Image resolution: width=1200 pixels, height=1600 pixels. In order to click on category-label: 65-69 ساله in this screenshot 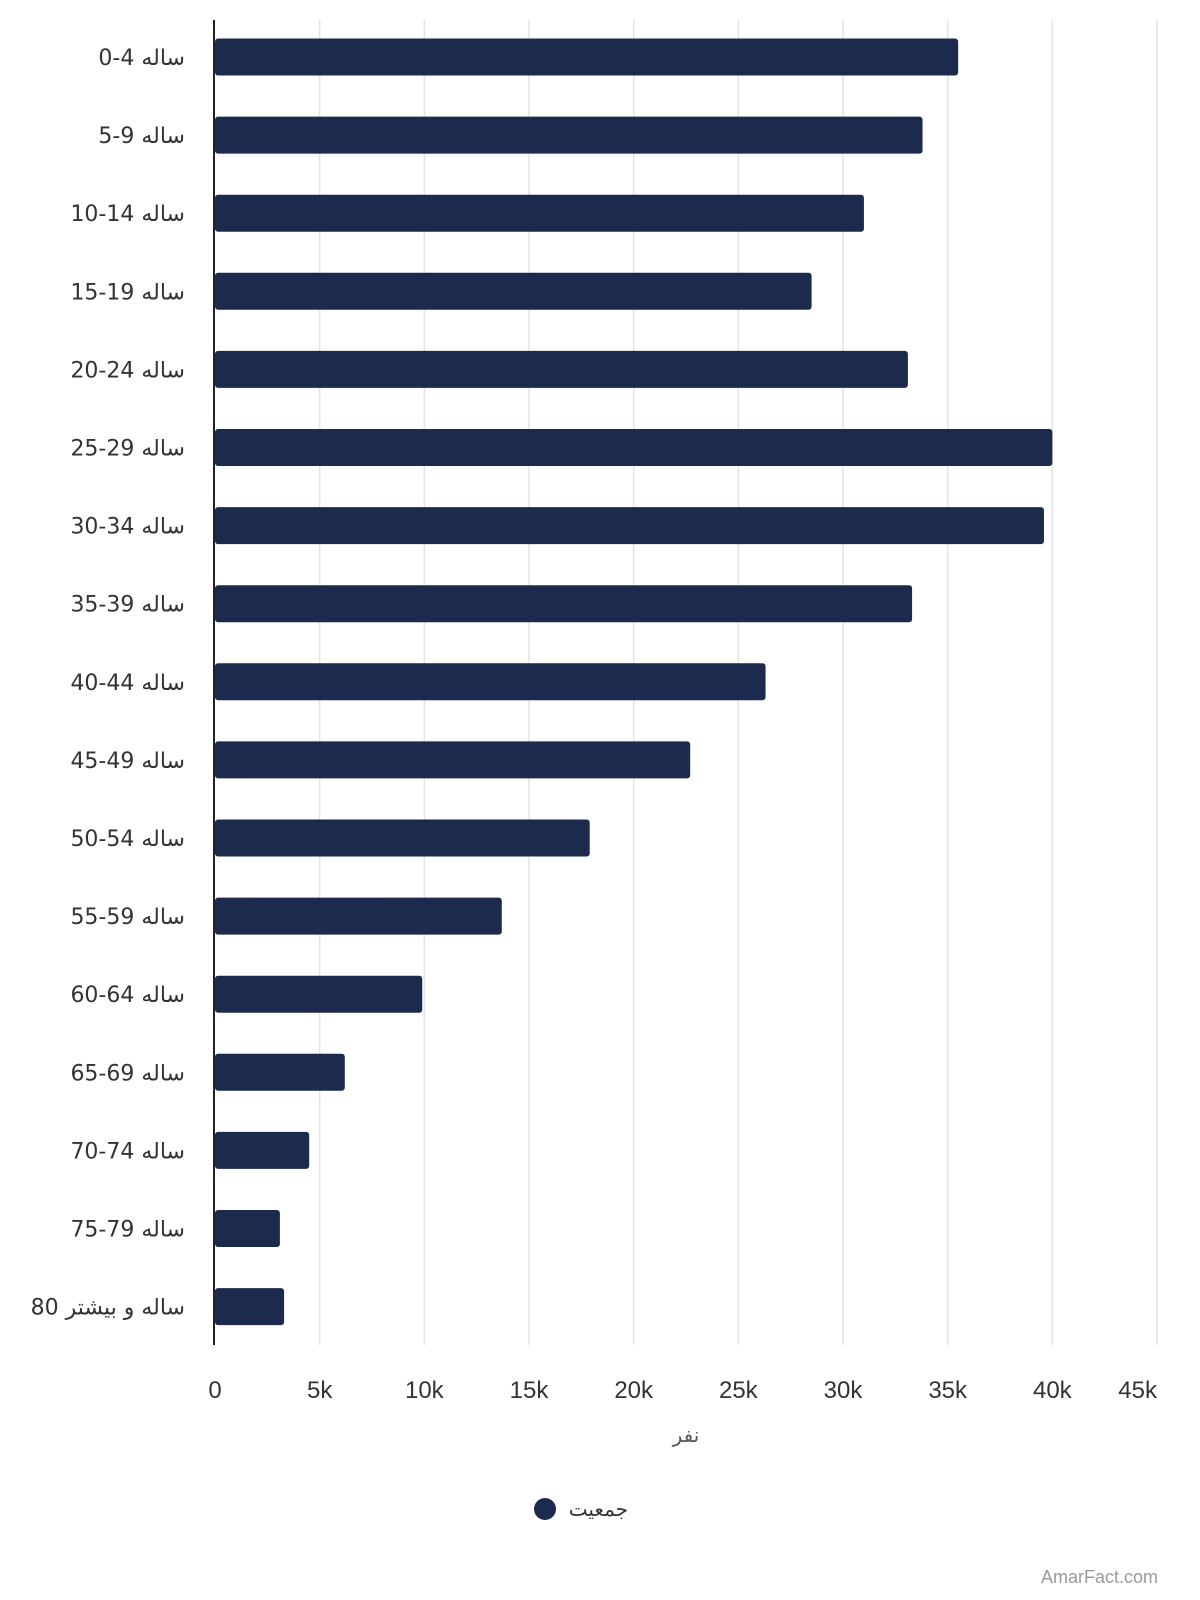, I will do `click(127, 1073)`.